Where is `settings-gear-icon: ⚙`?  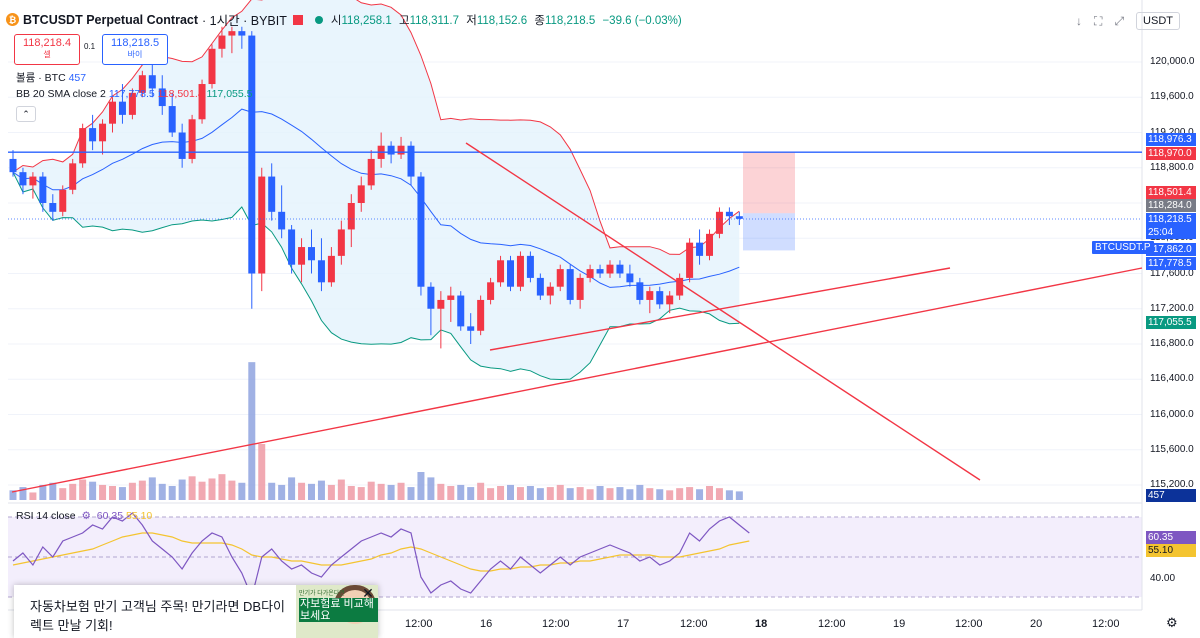
settings-gear-icon: ⚙ is located at coordinates (1172, 622).